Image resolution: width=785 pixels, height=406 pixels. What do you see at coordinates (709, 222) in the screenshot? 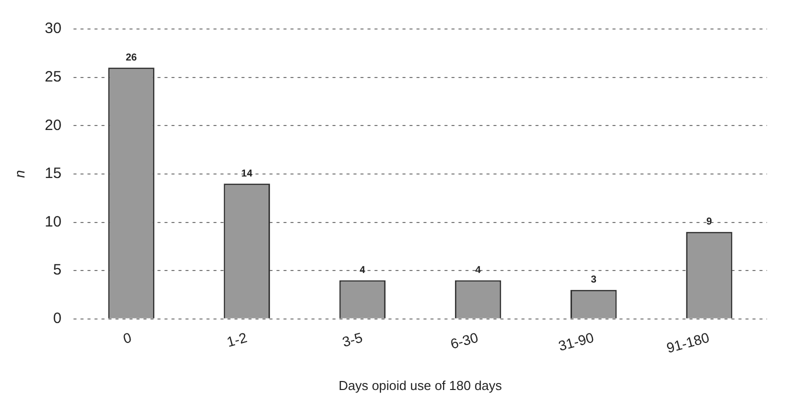
I see `data-label: 9` at bounding box center [709, 222].